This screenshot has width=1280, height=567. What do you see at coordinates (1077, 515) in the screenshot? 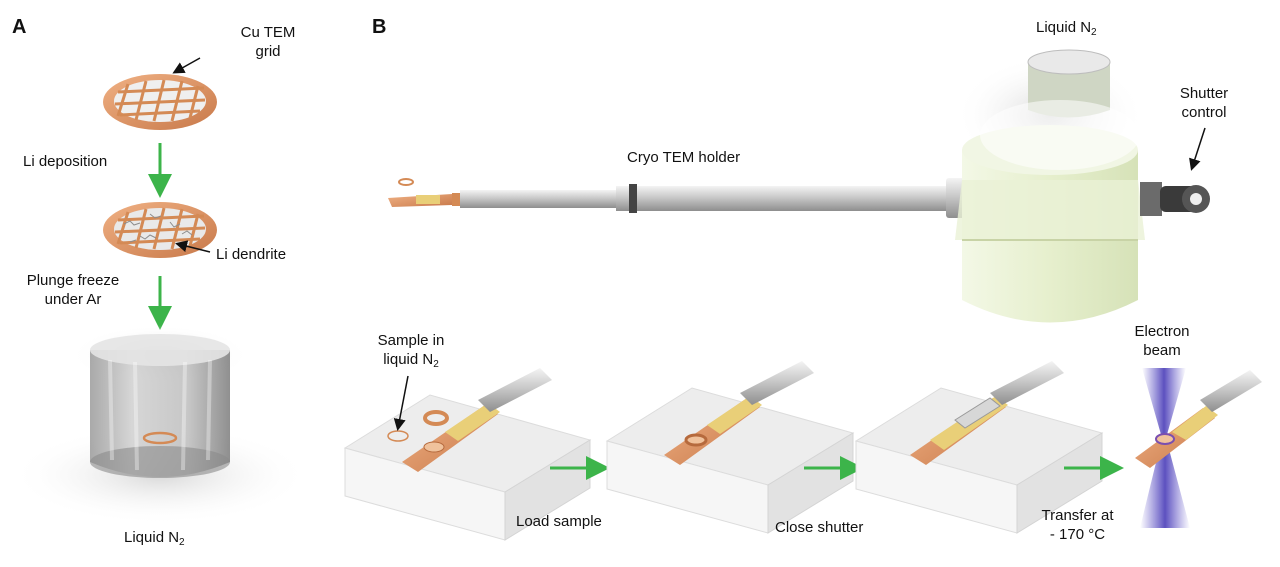
I see `transfer-line1: Transfer at` at bounding box center [1077, 515].